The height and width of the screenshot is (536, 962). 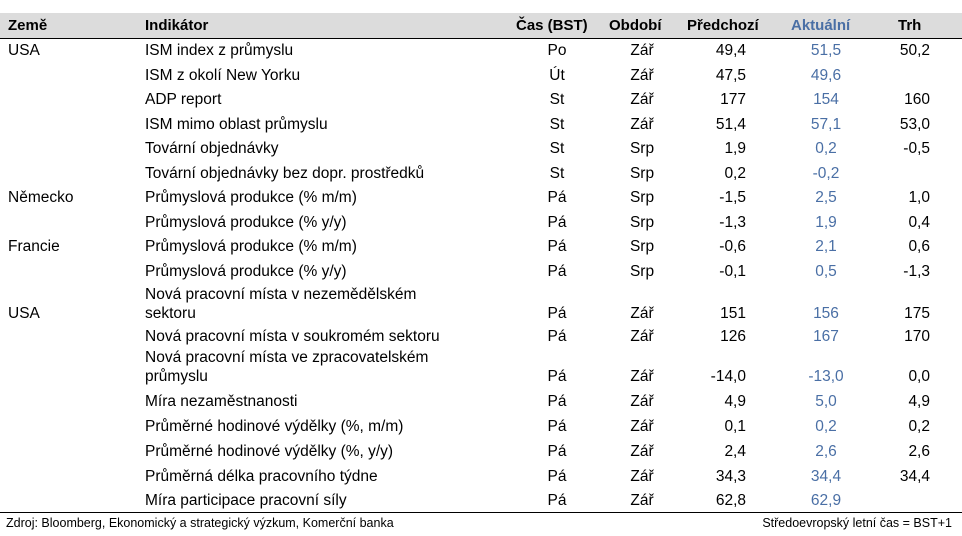 What do you see at coordinates (176, 376) in the screenshot?
I see `row-indicator-continued: průmyslu` at bounding box center [176, 376].